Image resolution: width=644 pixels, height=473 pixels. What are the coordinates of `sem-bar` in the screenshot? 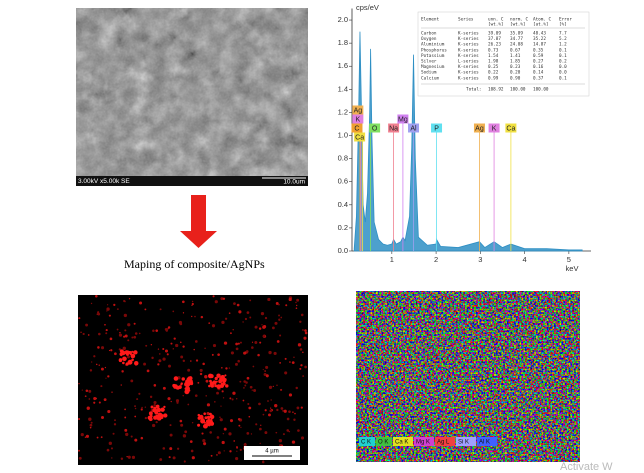 It's located at (192, 181).